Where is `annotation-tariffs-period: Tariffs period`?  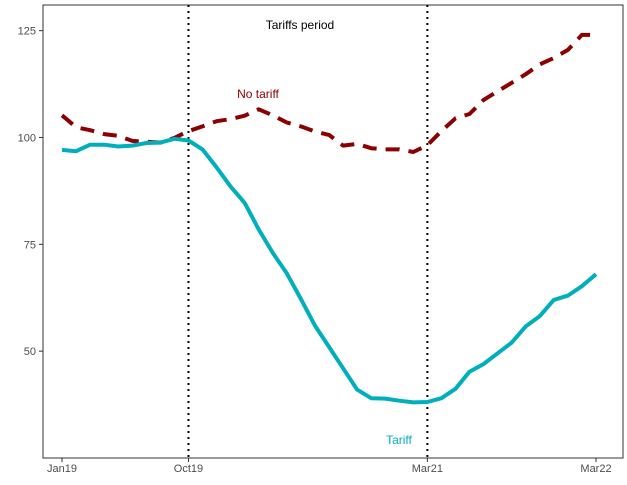 annotation-tariffs-period: Tariffs period is located at coordinates (300, 25).